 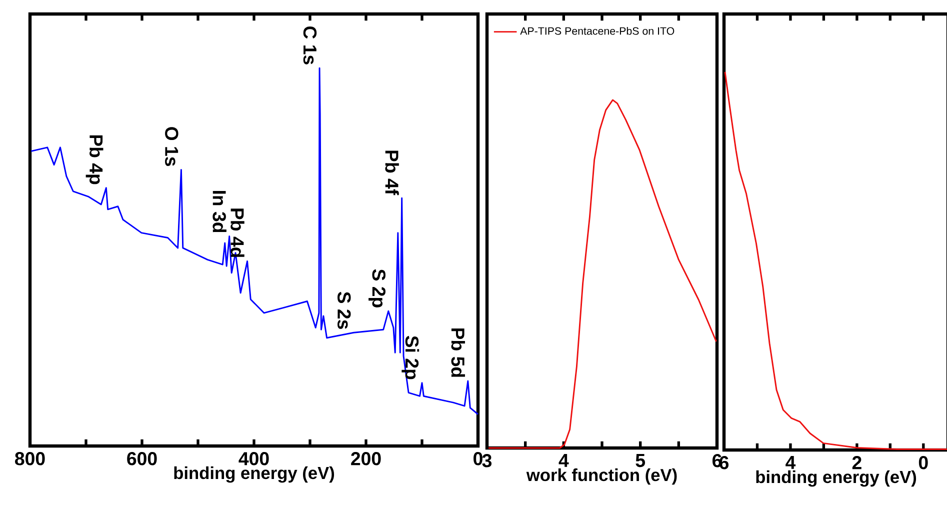 I want to click on x-tick-label: 3, so click(x=487, y=461).